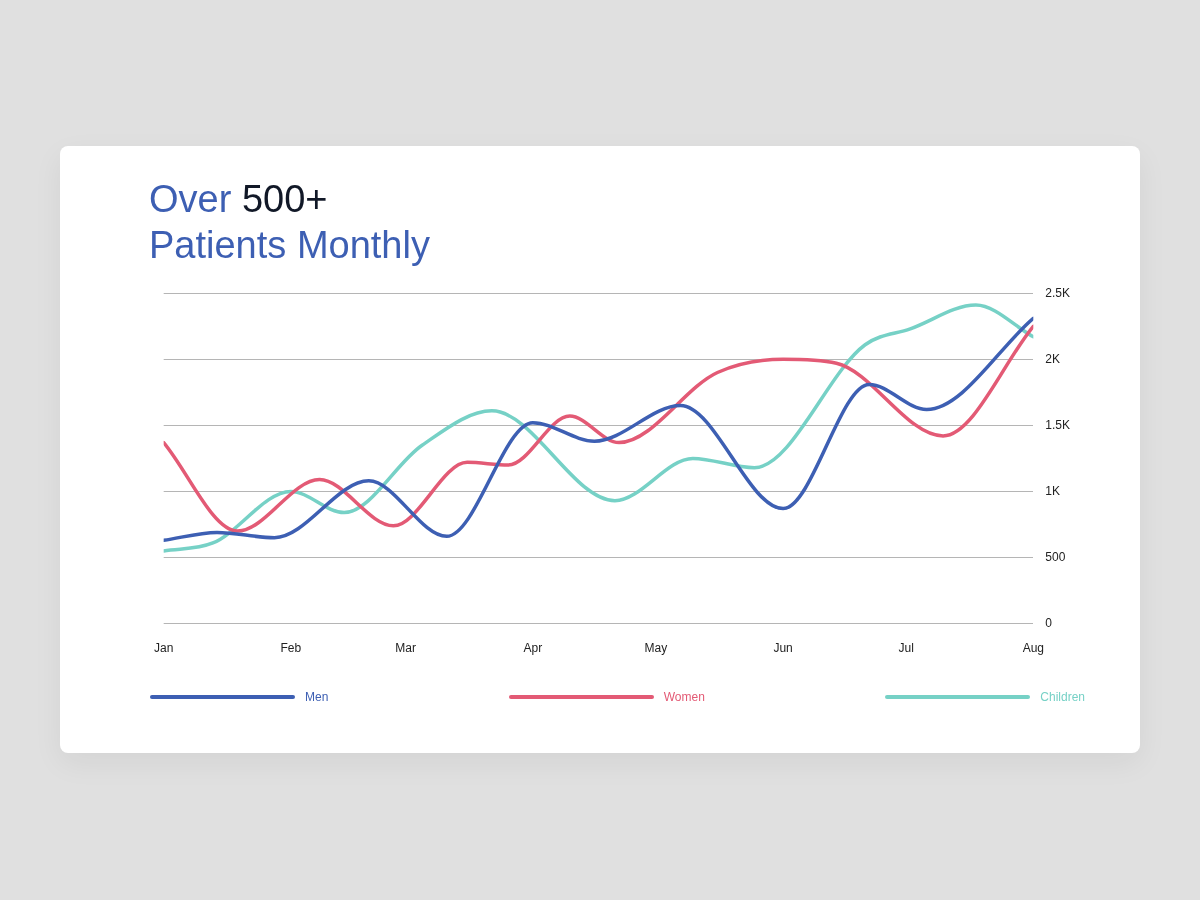 Image resolution: width=1200 pixels, height=900 pixels. Describe the element at coordinates (406, 648) in the screenshot. I see `x-tick-label: Mar` at that location.